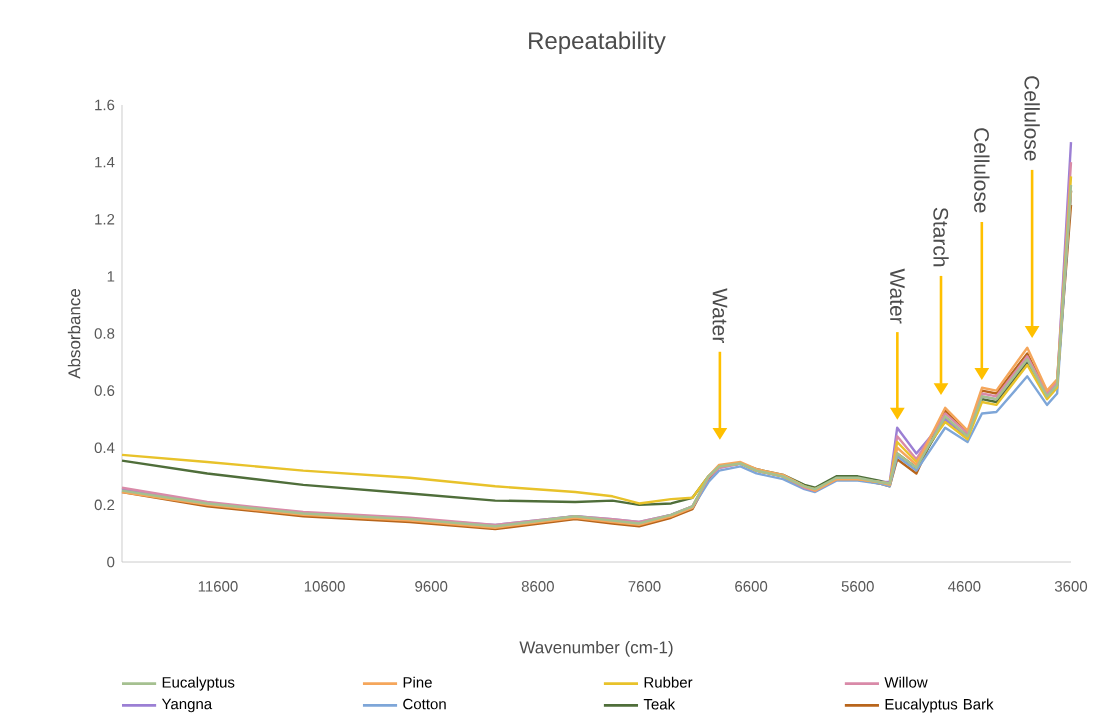 The height and width of the screenshot is (727, 1117). I want to click on x-tick-label: 8600, so click(537, 586).